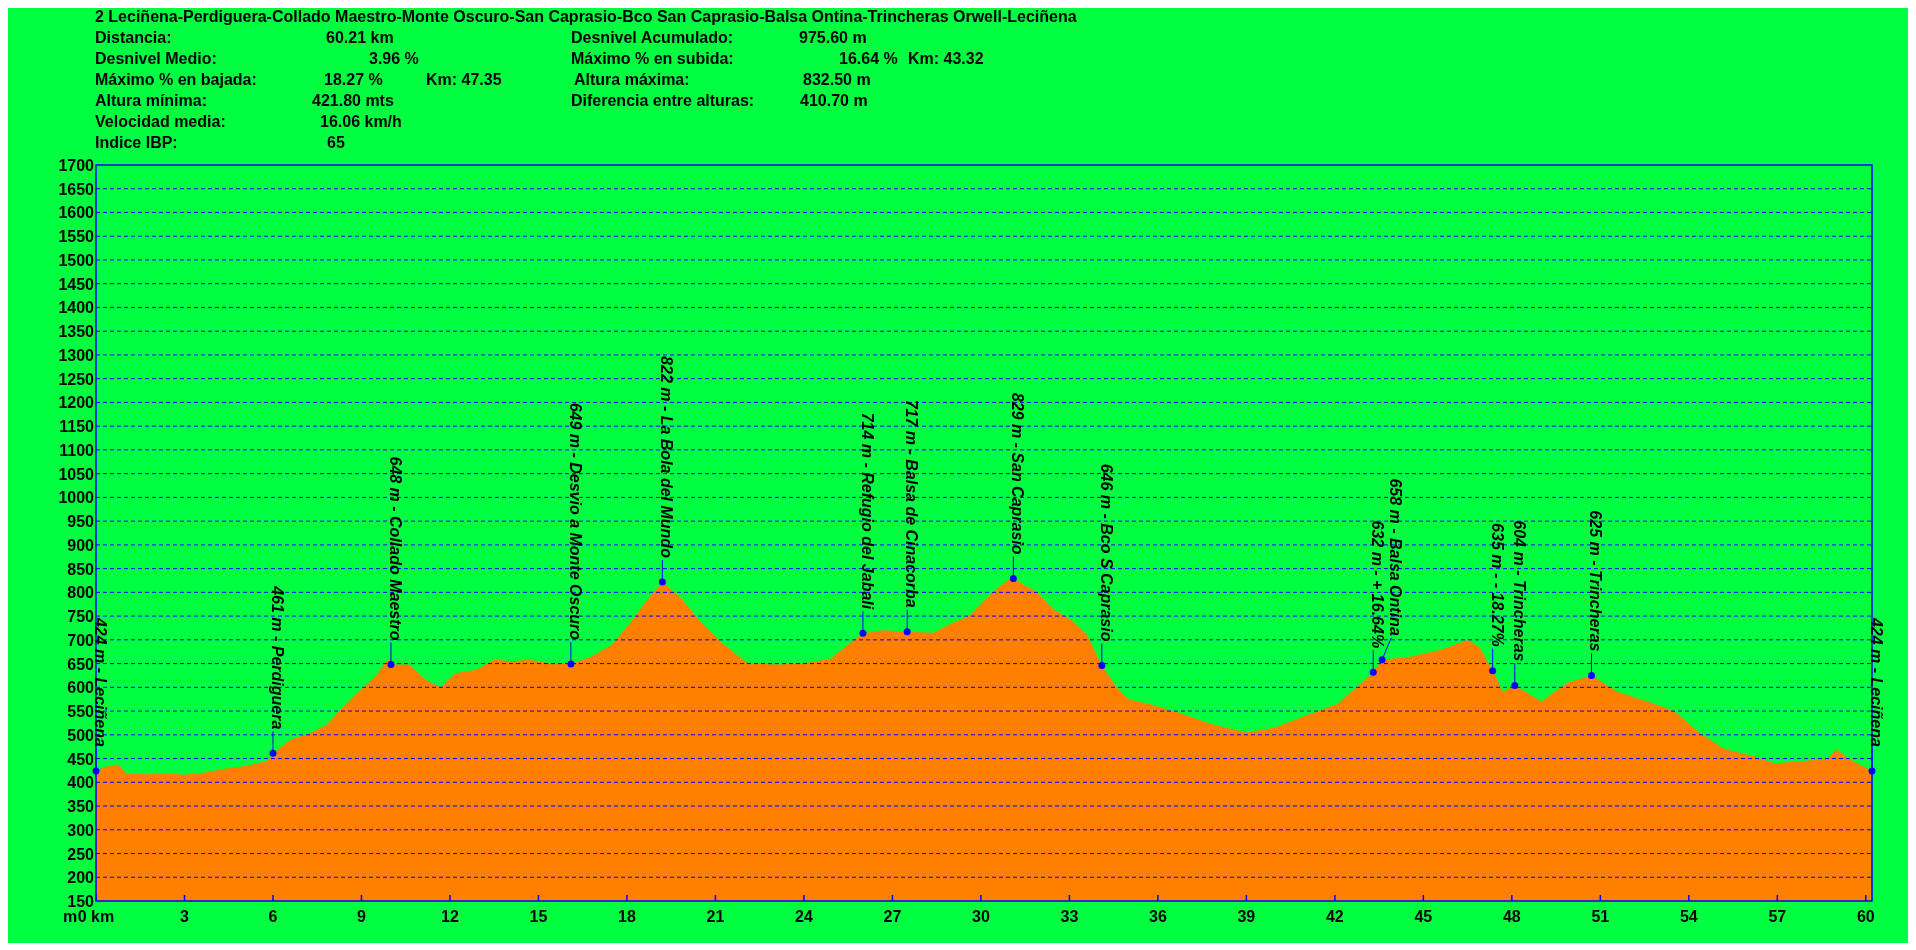 Image resolution: width=1916 pixels, height=950 pixels. Describe the element at coordinates (81, 569) in the screenshot. I see `y-tick-label: 850` at that location.